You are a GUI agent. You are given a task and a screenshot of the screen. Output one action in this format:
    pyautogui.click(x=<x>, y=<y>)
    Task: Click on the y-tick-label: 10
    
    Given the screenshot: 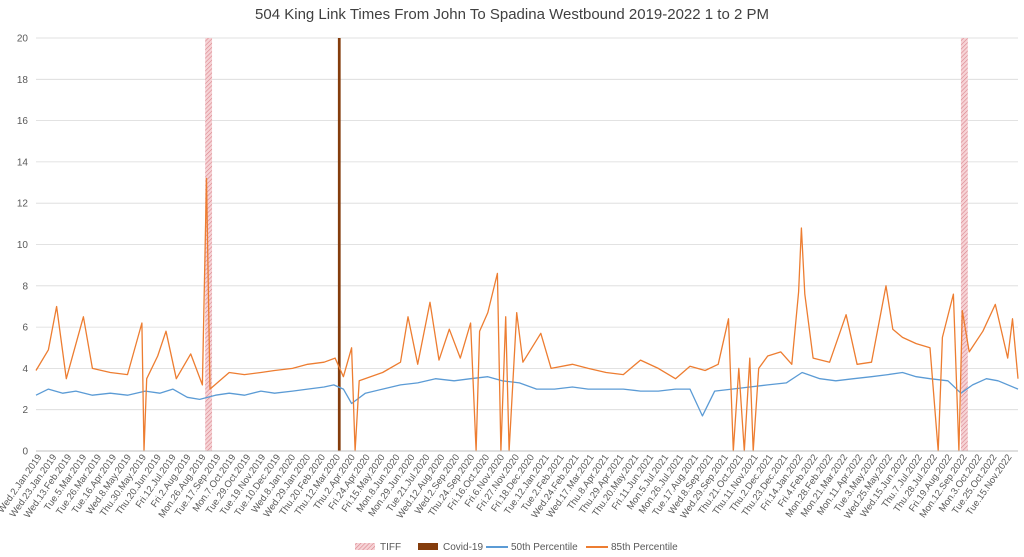 What is the action you would take?
    pyautogui.click(x=23, y=245)
    